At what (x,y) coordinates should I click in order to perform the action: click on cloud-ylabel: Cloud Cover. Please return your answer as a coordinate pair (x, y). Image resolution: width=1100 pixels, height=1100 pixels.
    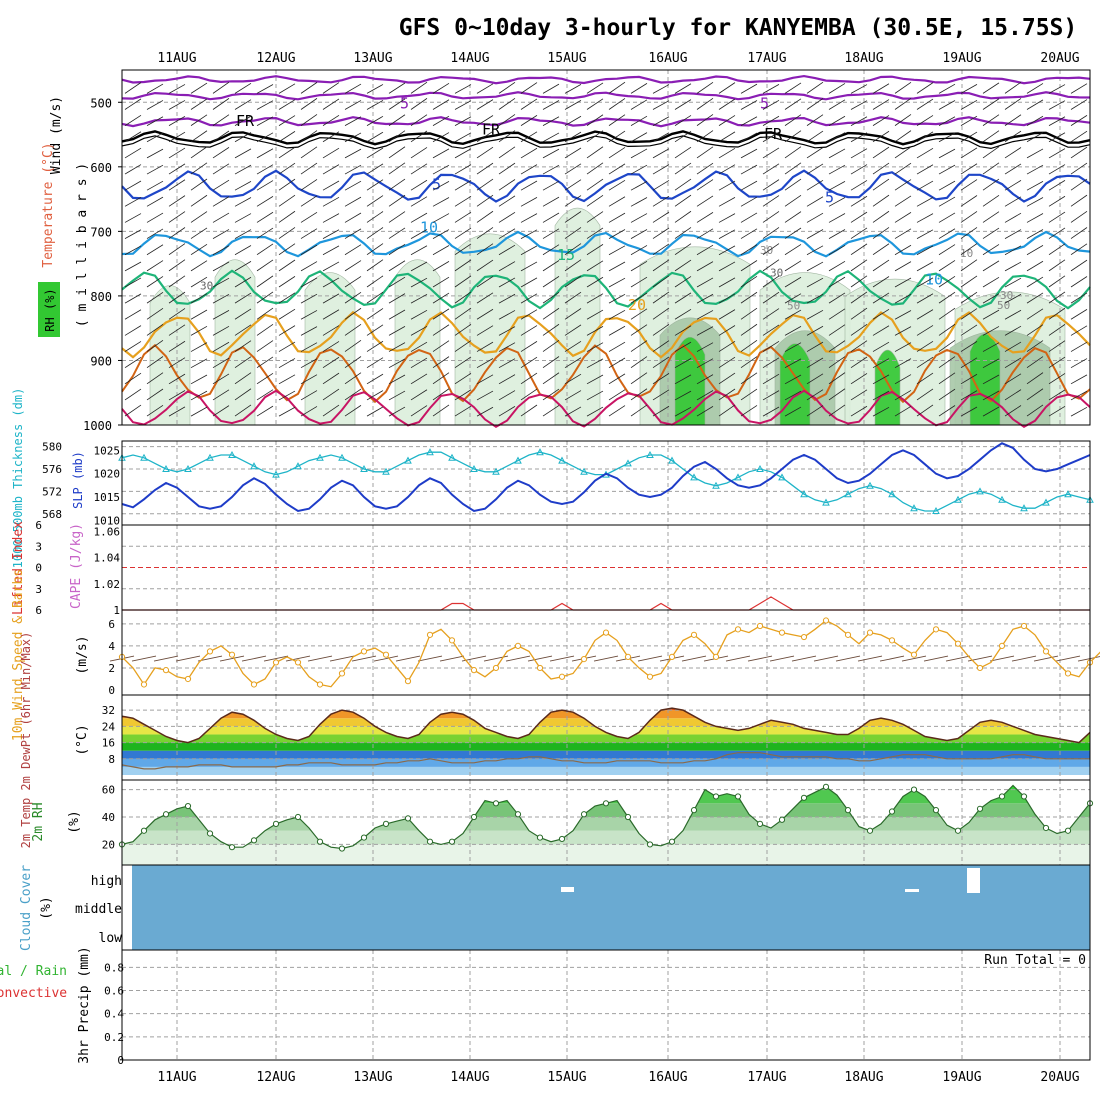
    Looking at the image, I should click on (26, 908).